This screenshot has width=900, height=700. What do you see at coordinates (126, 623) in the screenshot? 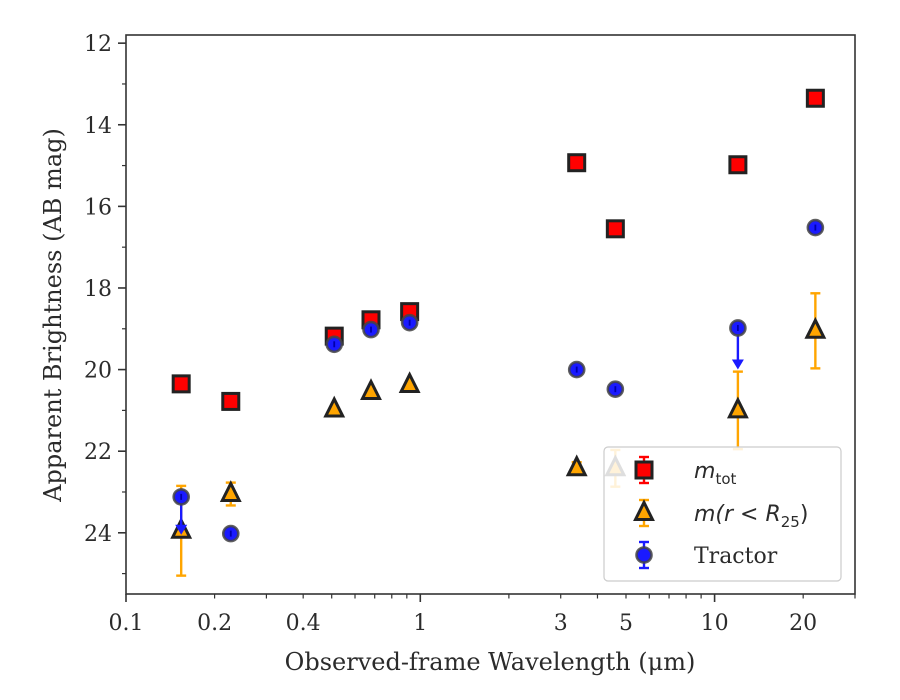
I see `x-tick-label: 0.1` at bounding box center [126, 623].